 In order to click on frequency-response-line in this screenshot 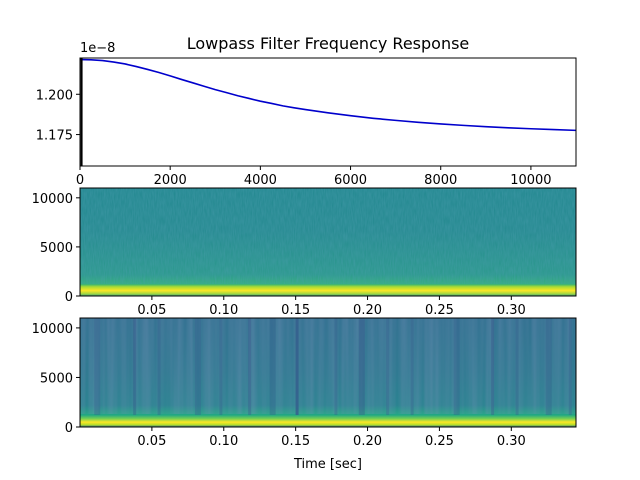, I will do `click(328, 95)`.